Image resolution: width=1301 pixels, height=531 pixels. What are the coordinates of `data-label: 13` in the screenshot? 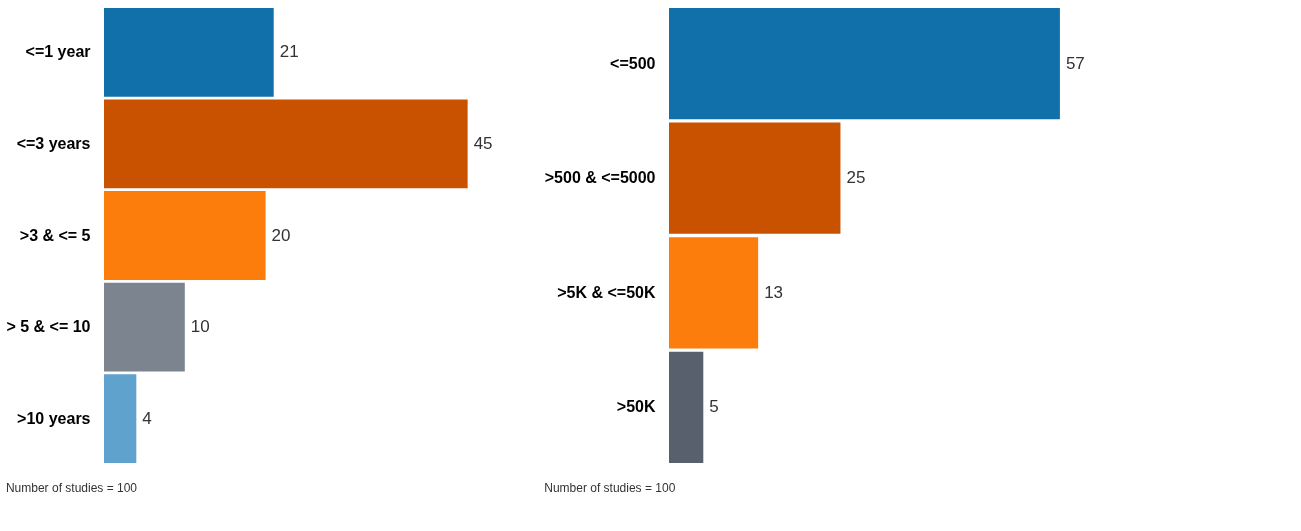 It's located at (774, 292).